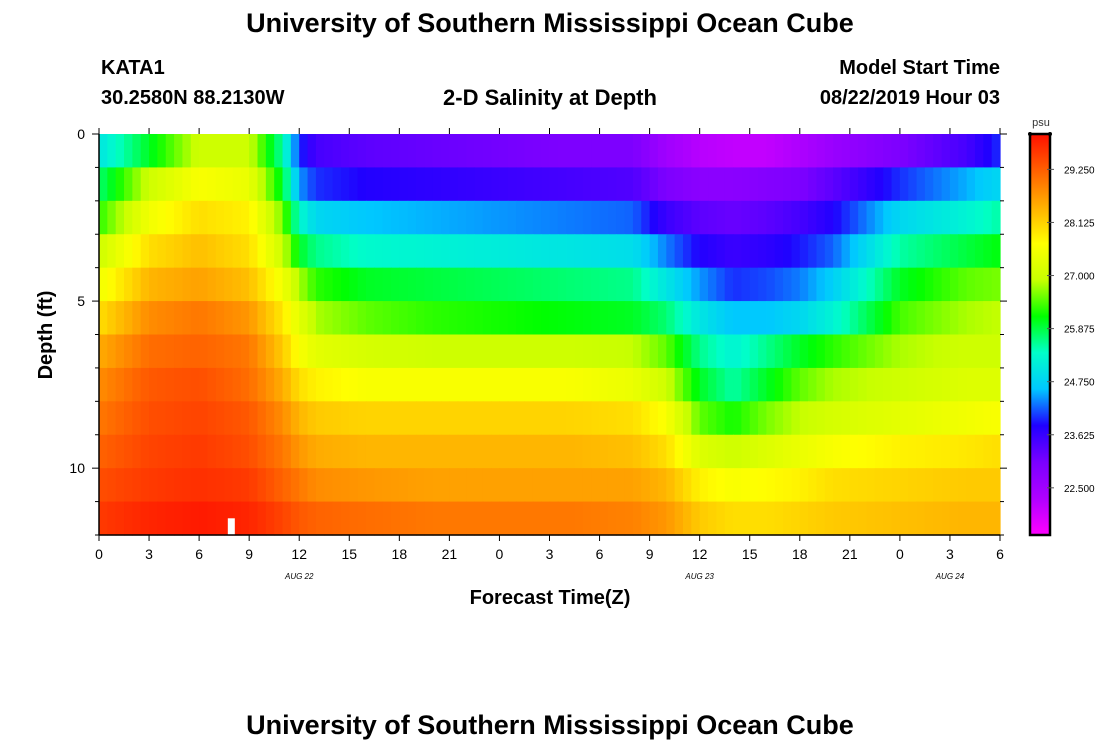  I want to click on station-coords: 30.2580N 88.2130W, so click(193, 98).